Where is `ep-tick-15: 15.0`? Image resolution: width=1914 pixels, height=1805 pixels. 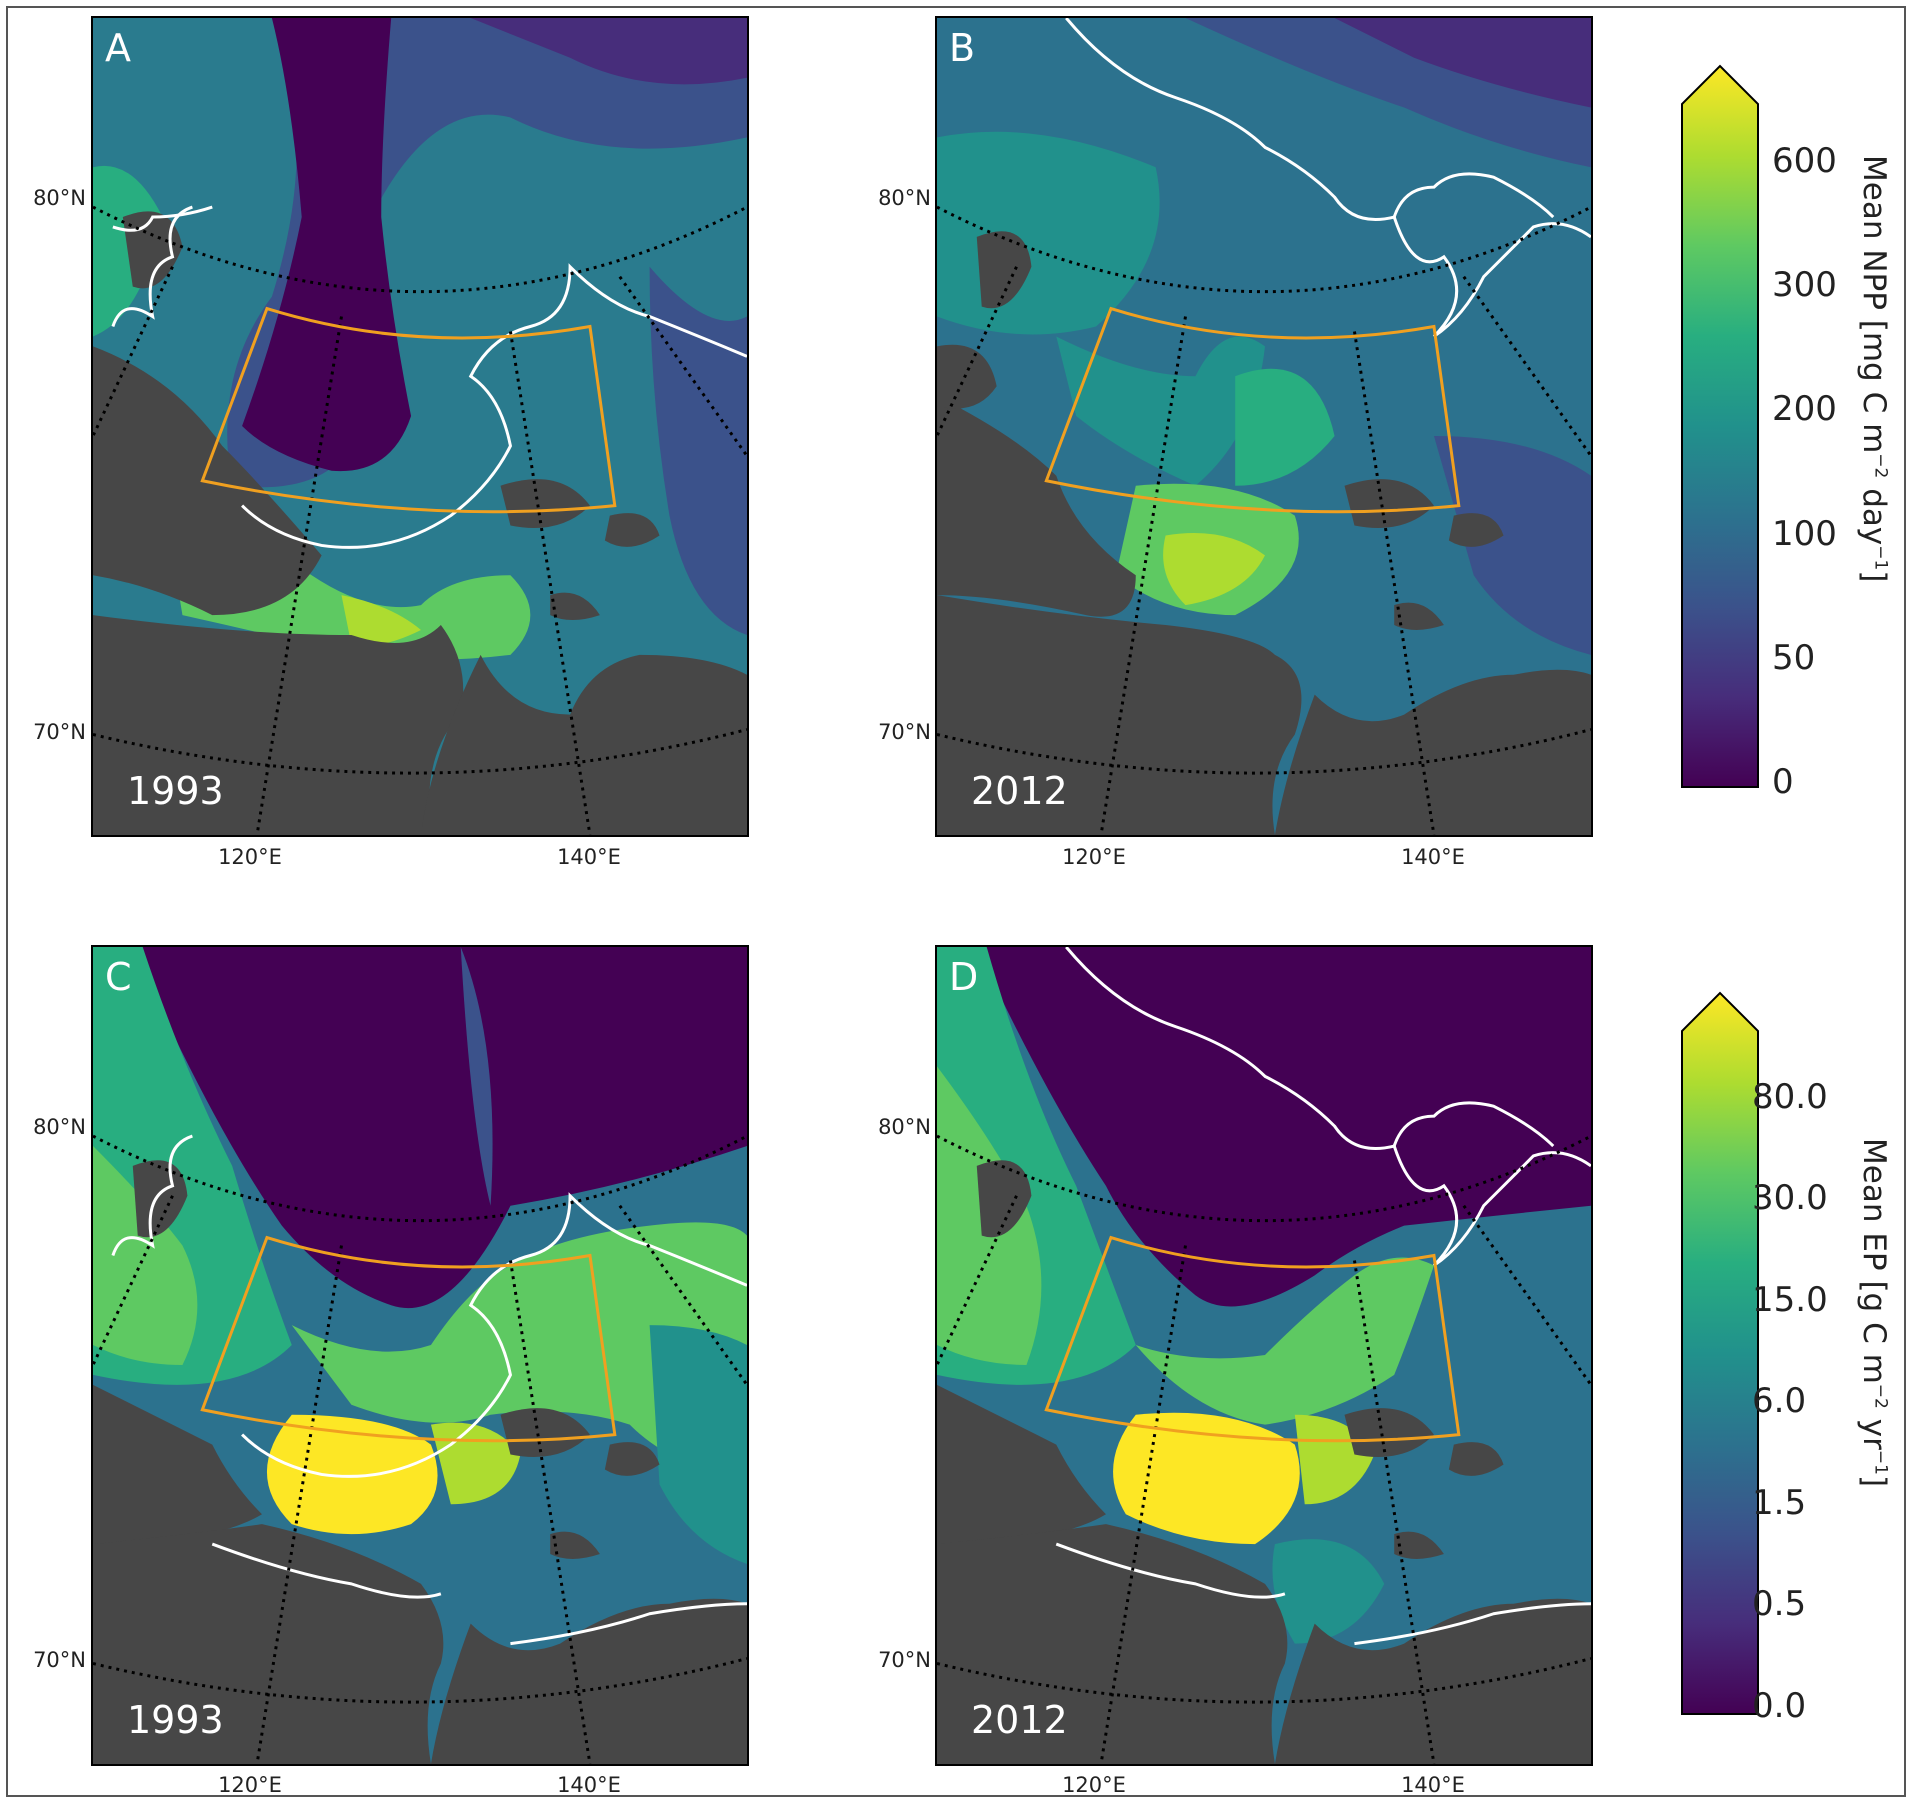
ep-tick-15: 15.0 is located at coordinates (1790, 1300).